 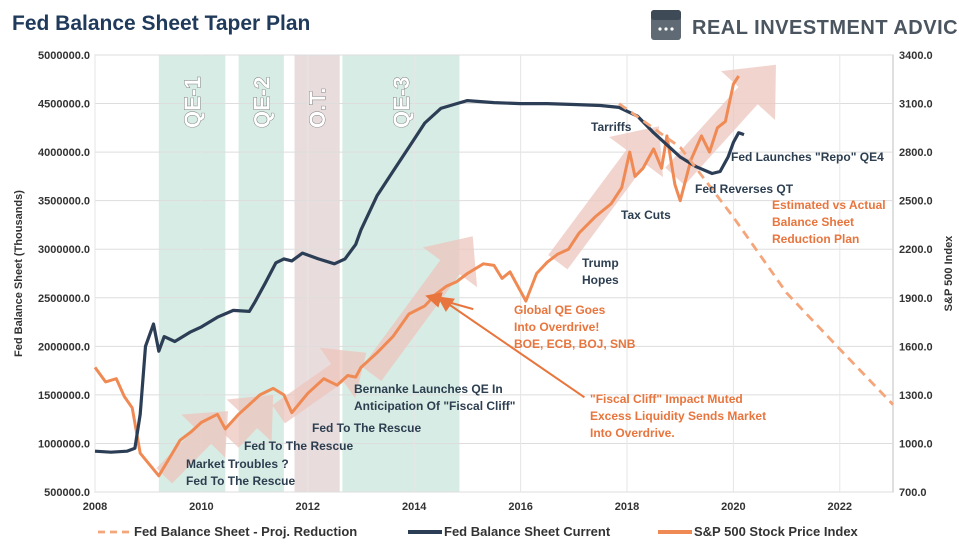 What do you see at coordinates (201, 507) in the screenshot?
I see `x-tick-label: 2010` at bounding box center [201, 507].